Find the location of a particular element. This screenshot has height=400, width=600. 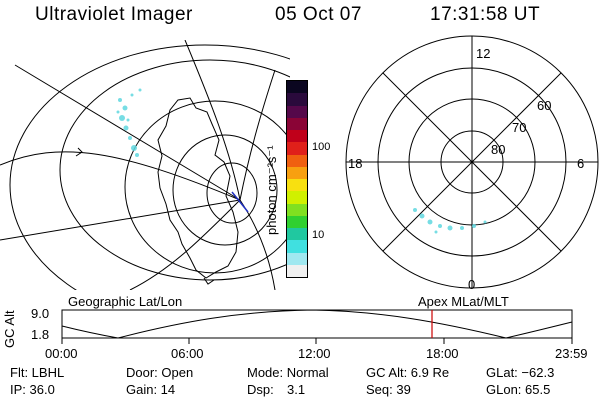

mode-info: Mode: Normal is located at coordinates (288, 372).